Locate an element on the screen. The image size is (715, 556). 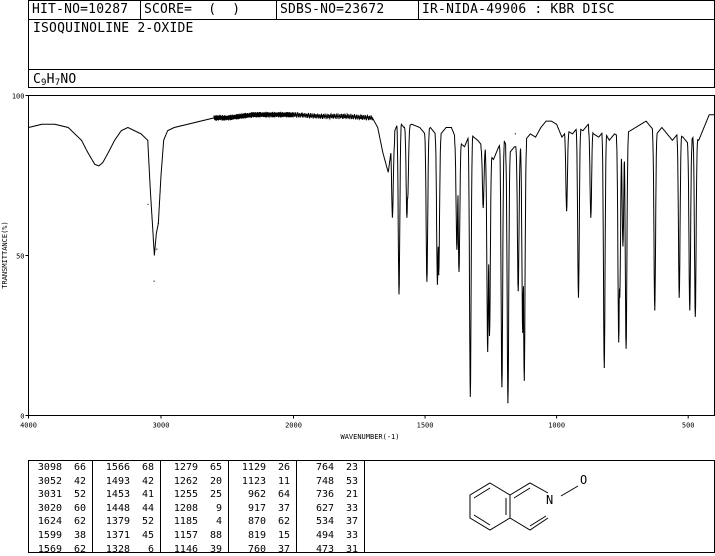
peak-table-row: 1371 45 is located at coordinates (129, 536).